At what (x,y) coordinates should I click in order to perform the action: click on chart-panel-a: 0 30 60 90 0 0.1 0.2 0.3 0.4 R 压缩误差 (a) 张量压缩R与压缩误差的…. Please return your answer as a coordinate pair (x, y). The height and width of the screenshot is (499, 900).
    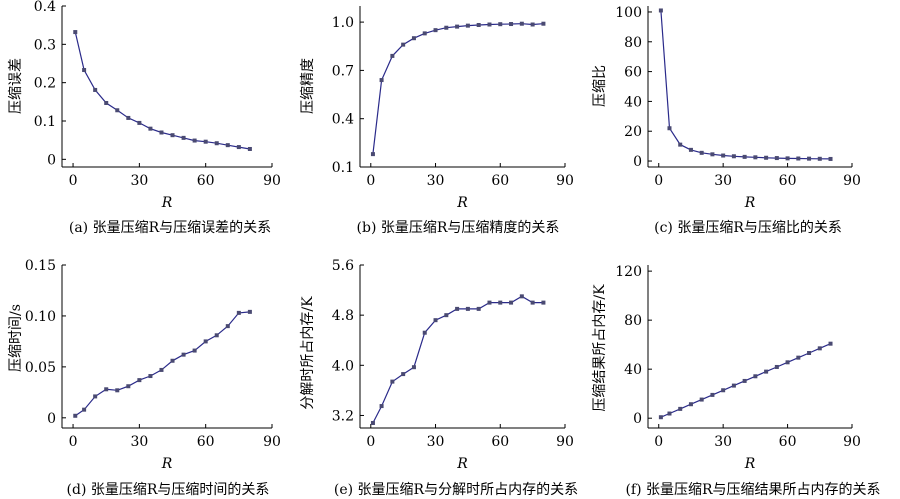
    Looking at the image, I should click on (144, 118).